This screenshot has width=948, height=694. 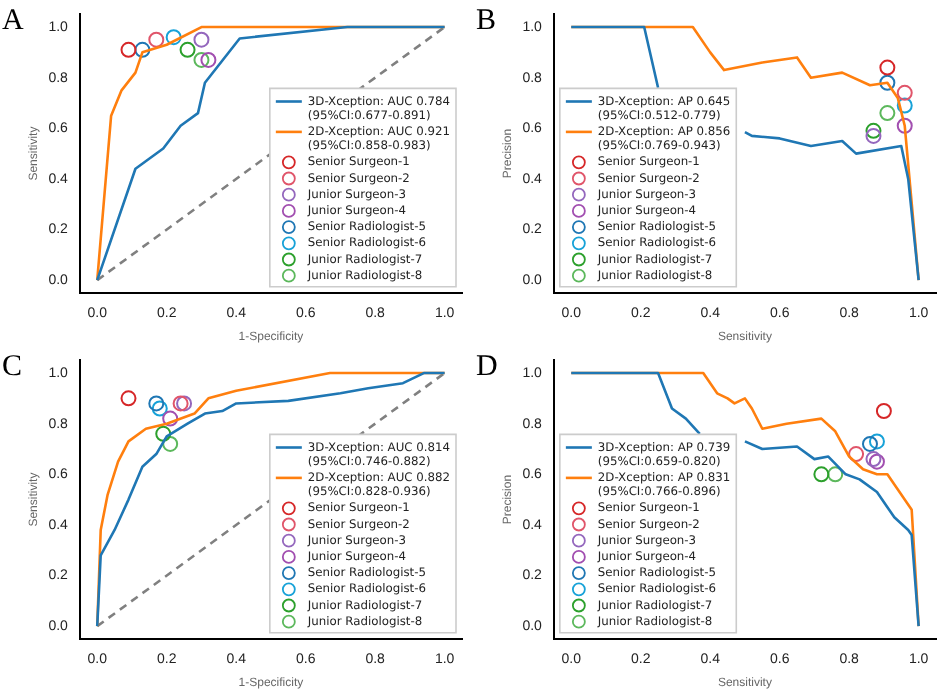 I want to click on chart-title: B, so click(x=486, y=21).